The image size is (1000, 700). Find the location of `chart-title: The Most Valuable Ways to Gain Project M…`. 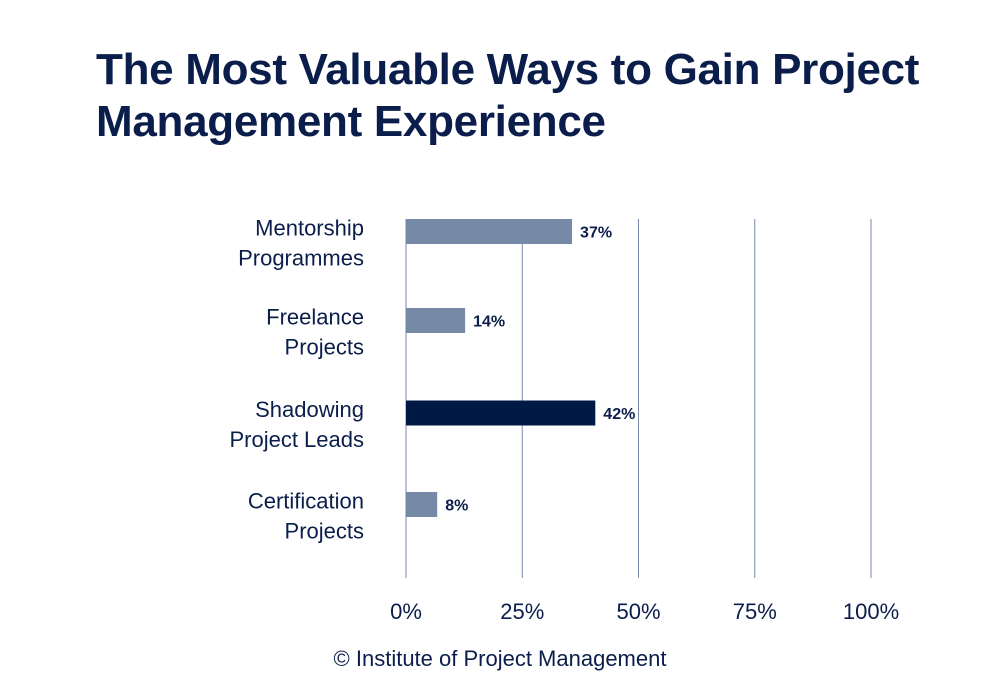

chart-title: The Most Valuable Ways to Gain Project M… is located at coordinates (508, 95).